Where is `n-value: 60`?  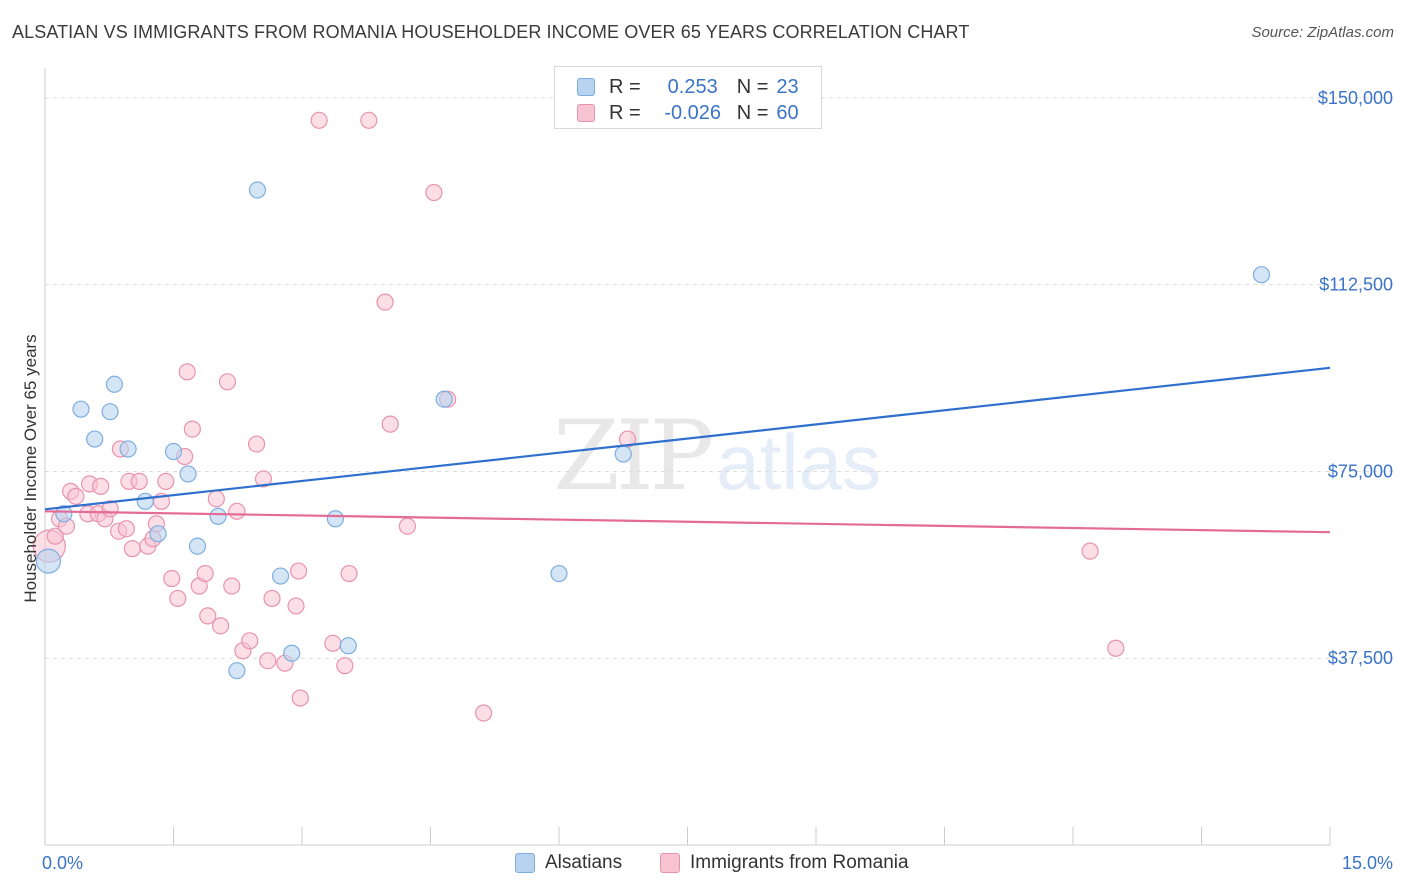 n-value: 60 is located at coordinates (787, 112).